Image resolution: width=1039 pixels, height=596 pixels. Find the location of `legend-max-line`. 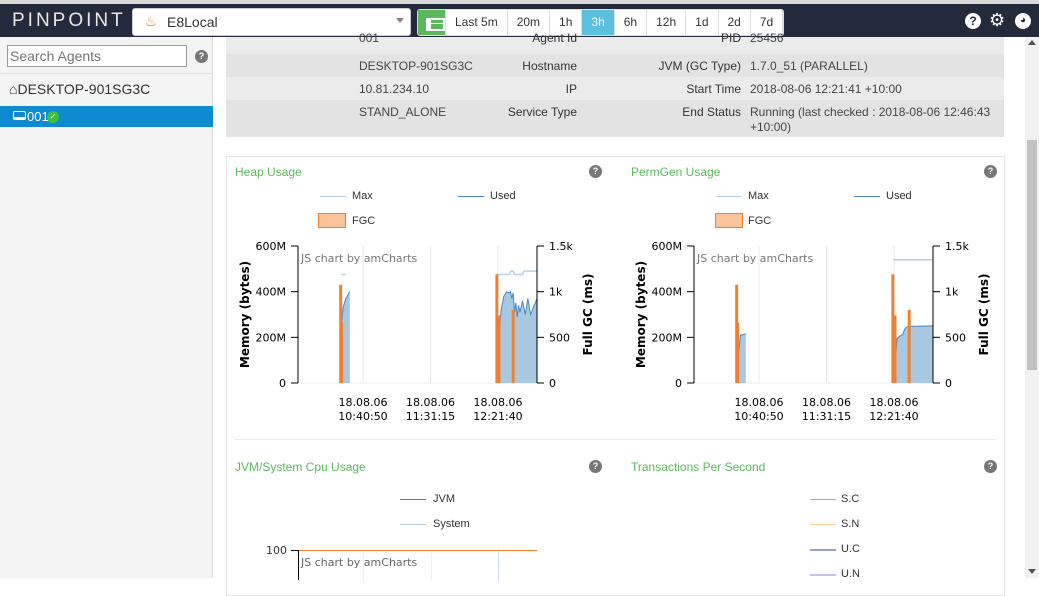

legend-max-line is located at coordinates (333, 196).